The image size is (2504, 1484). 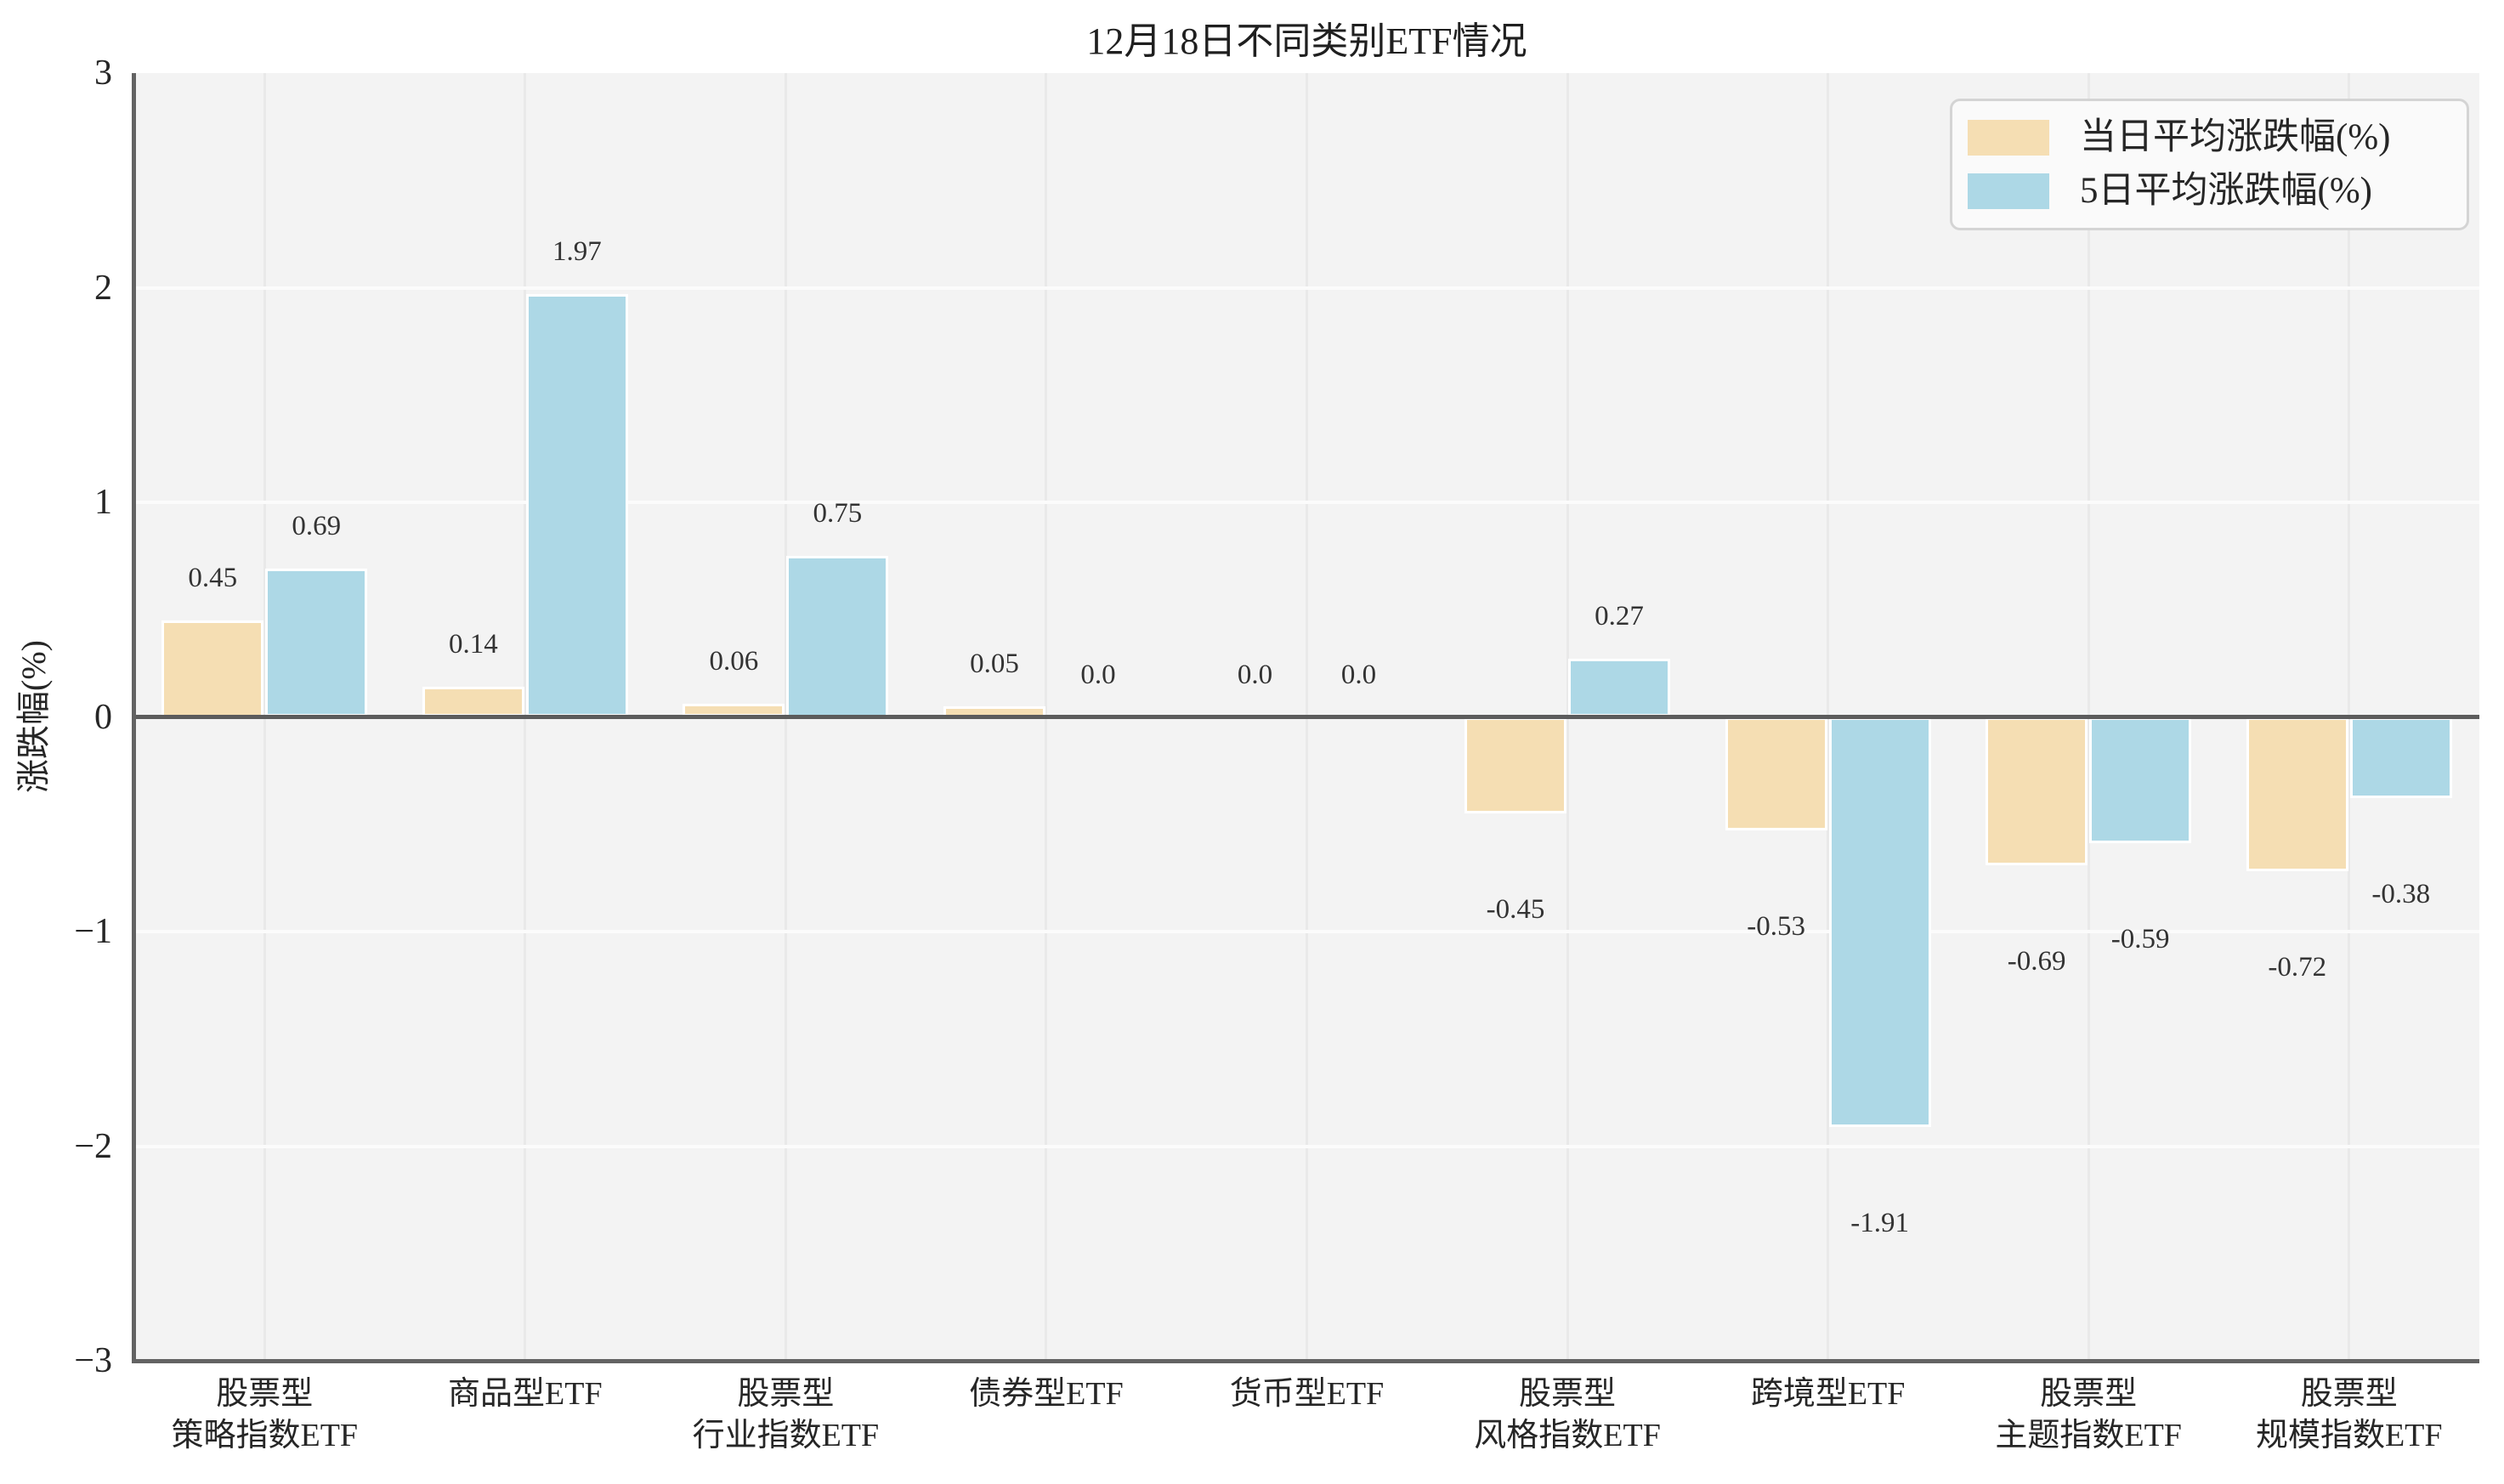 I want to click on bar-value-label: -0.72, so click(x=2297, y=967).